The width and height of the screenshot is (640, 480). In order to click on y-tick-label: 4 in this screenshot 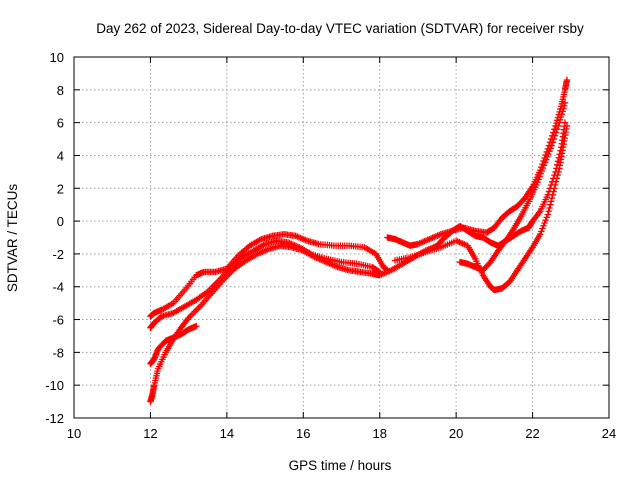, I will do `click(60, 155)`.